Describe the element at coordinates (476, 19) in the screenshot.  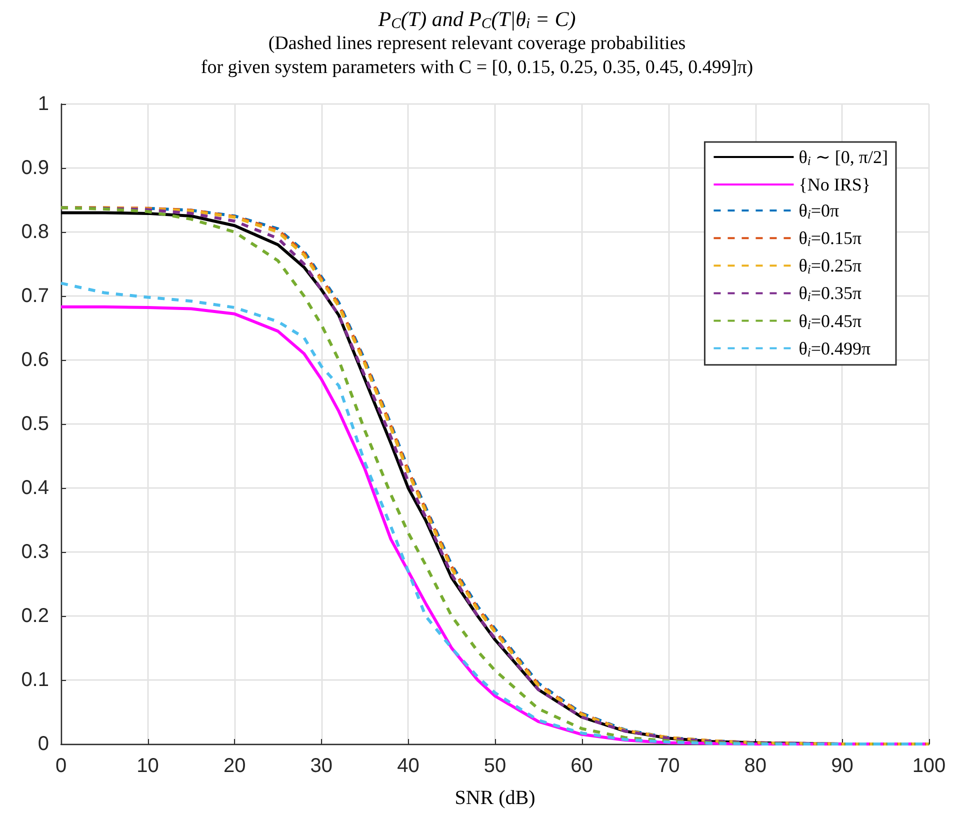
I see `chart-title: PC(T) and PC(T|θi = C)` at that location.